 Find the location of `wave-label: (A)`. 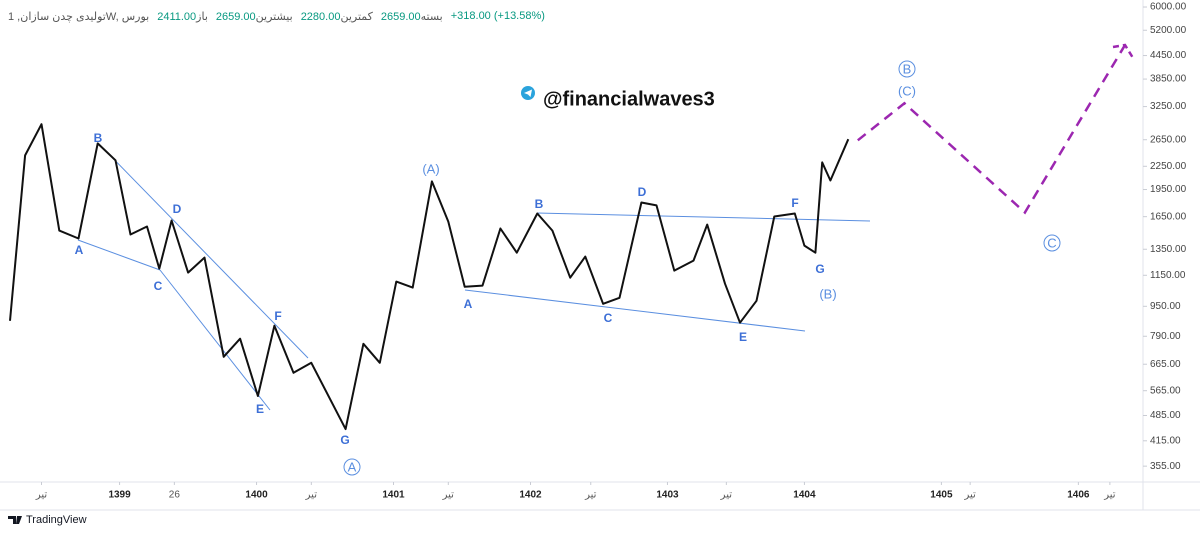

wave-label: (A) is located at coordinates (430, 168).